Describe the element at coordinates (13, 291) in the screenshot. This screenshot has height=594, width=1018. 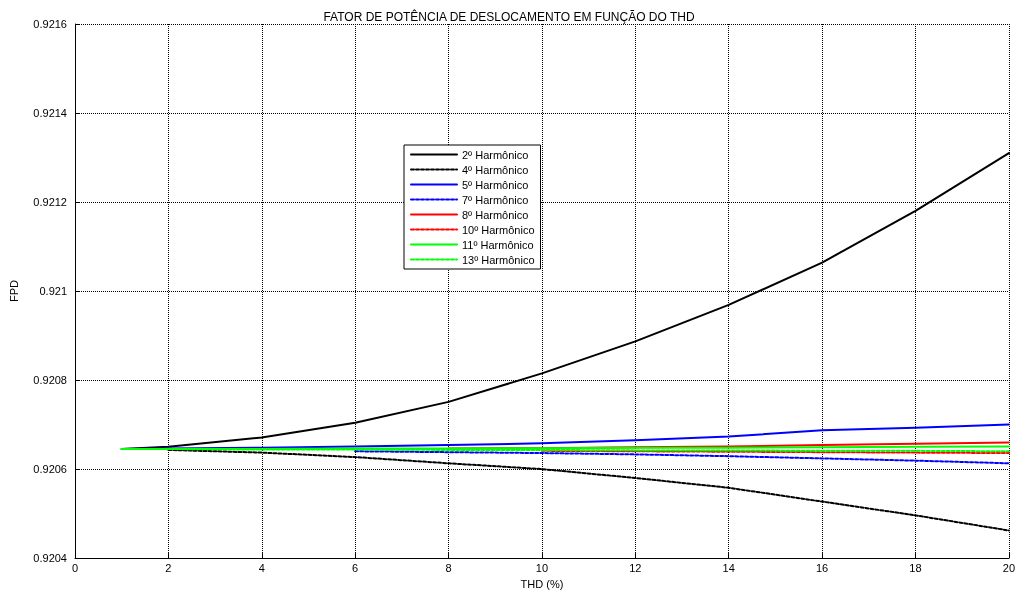
I see `y-axis-title: FPD` at that location.